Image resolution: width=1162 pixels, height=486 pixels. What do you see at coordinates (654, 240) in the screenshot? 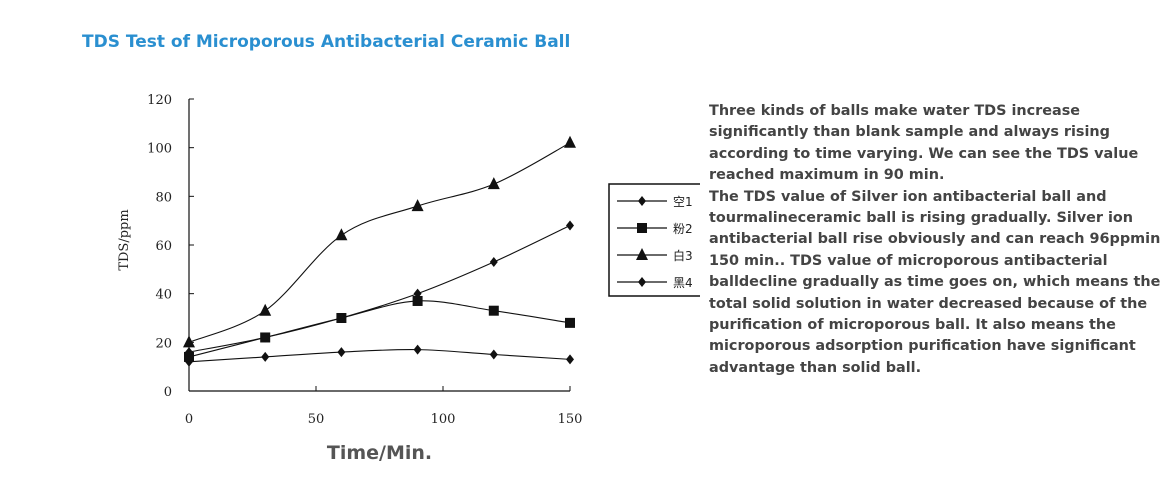
I see `legend-box` at bounding box center [654, 240].